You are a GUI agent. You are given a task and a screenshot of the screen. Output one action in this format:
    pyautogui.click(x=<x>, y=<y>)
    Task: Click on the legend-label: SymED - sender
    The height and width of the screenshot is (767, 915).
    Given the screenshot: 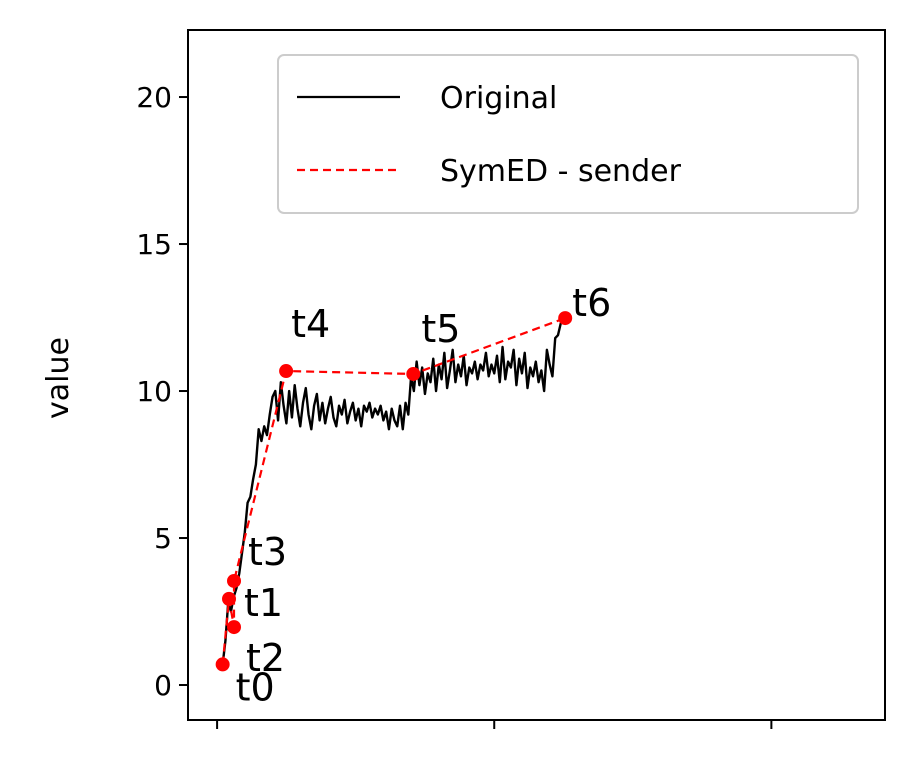 What is the action you would take?
    pyautogui.click(x=561, y=171)
    